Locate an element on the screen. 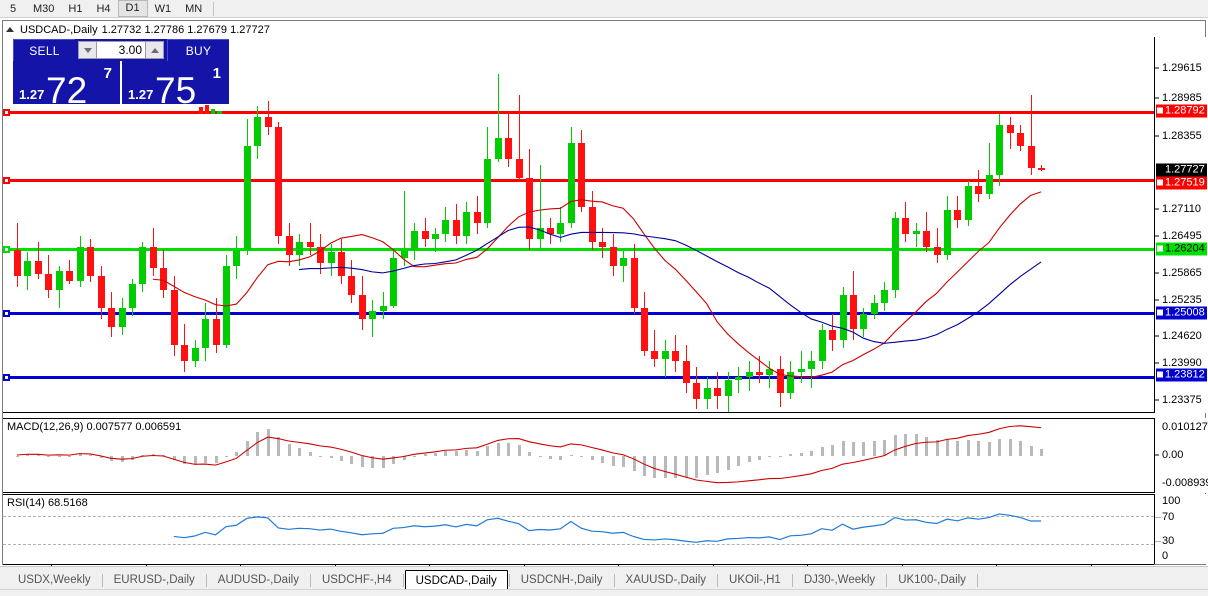 This screenshot has height=596, width=1208. collapse-triangle-icon is located at coordinates (10, 29).